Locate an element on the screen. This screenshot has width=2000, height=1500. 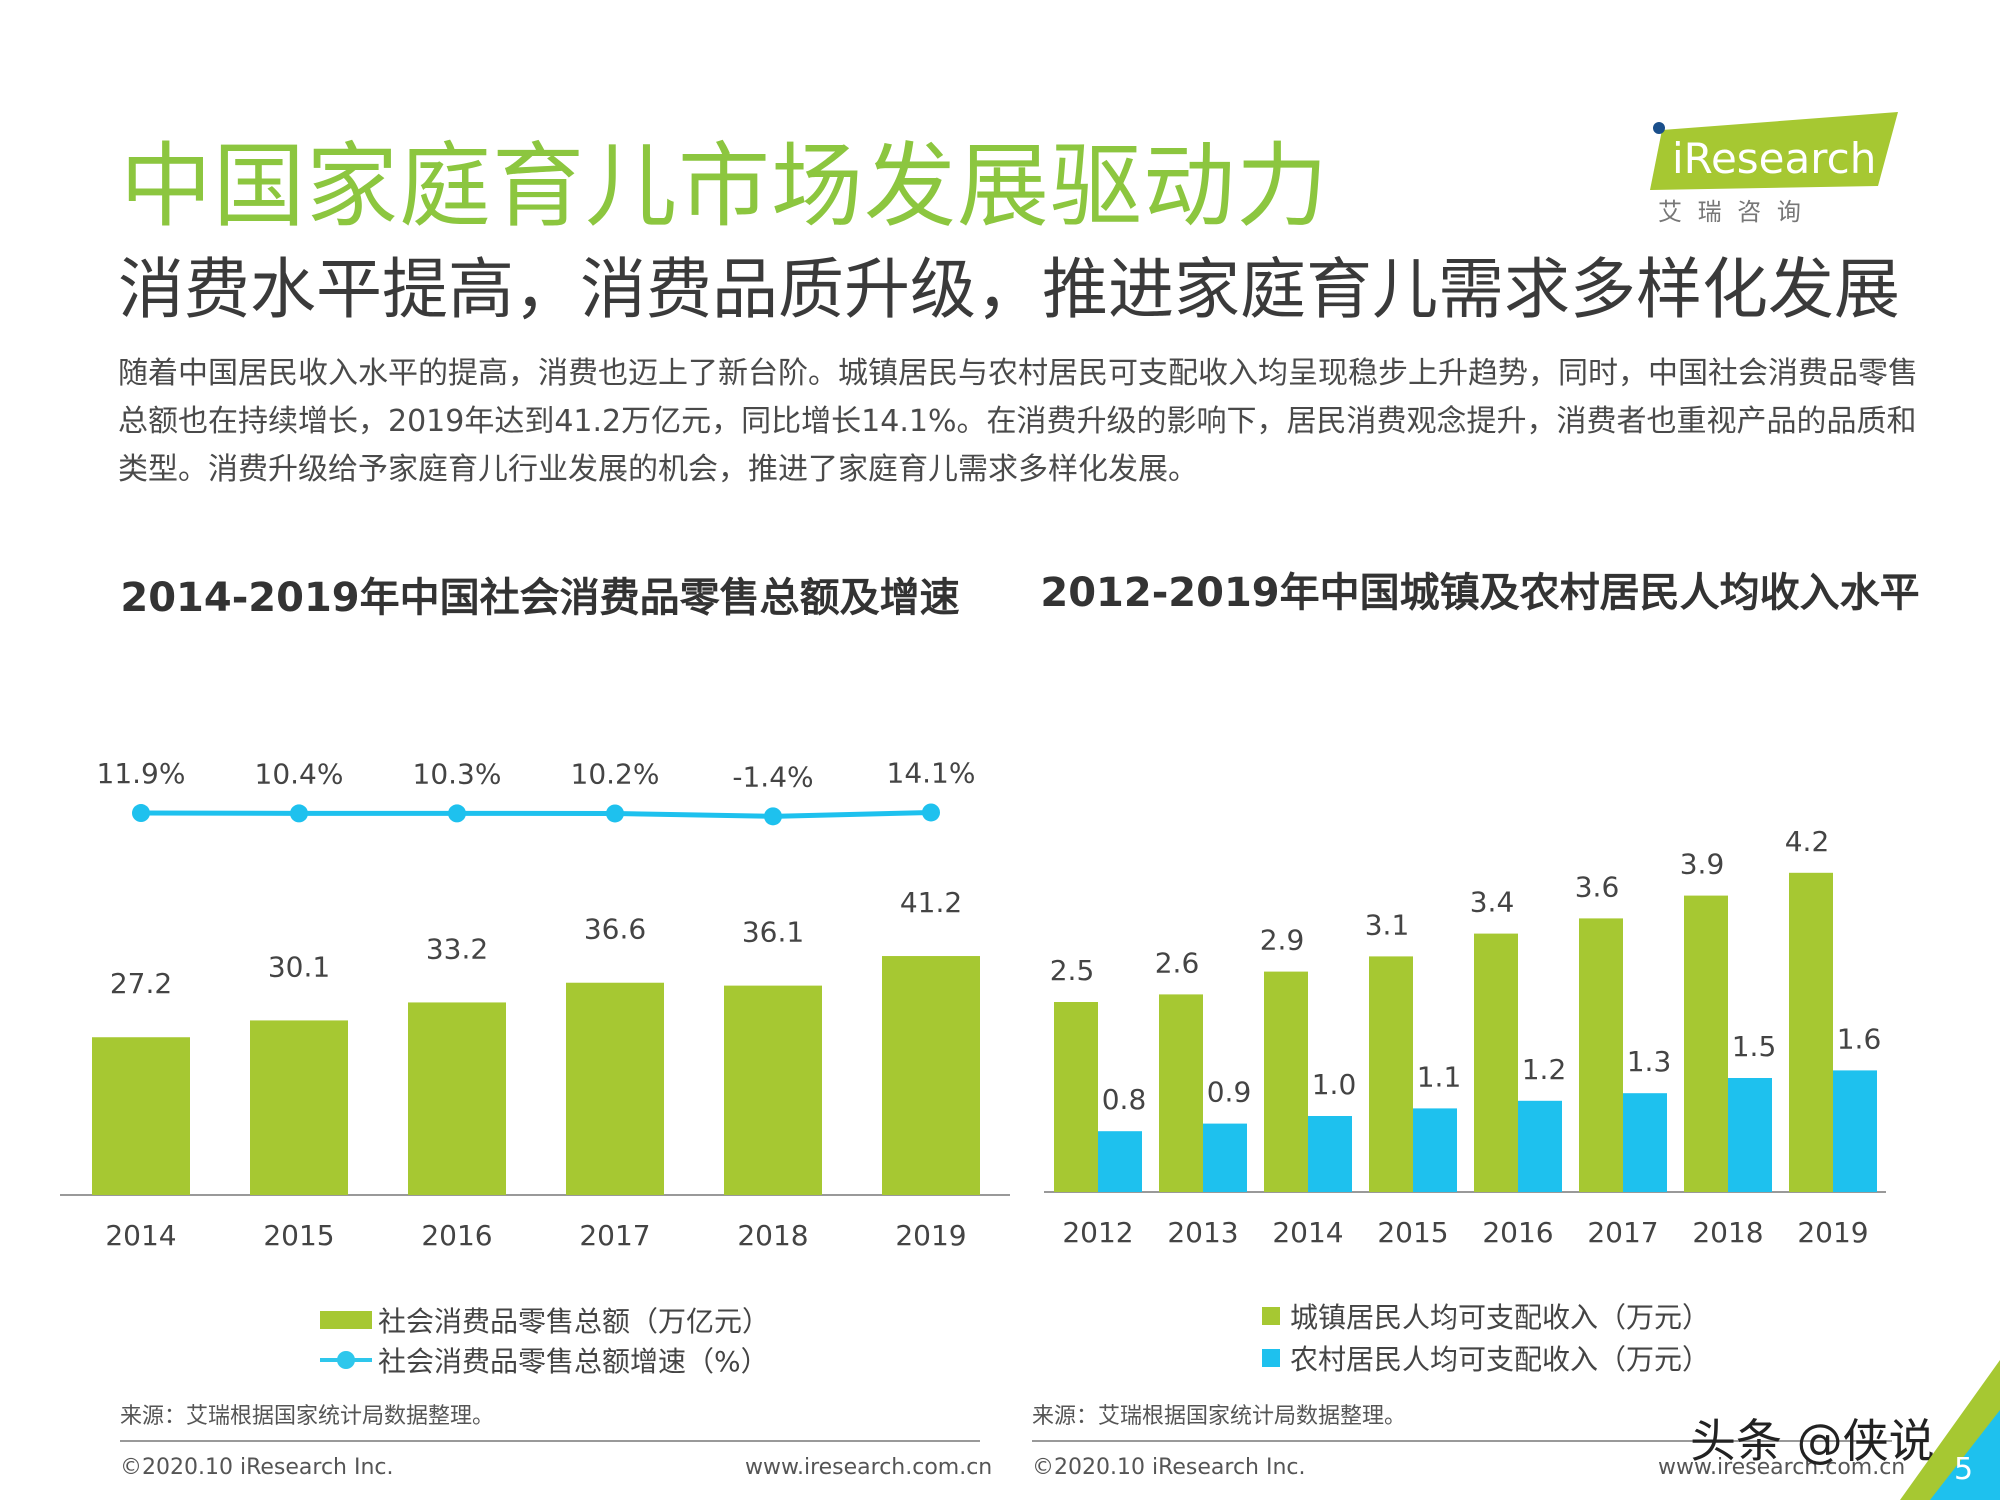
chart1-bar-label: 36.6 is located at coordinates (615, 929).